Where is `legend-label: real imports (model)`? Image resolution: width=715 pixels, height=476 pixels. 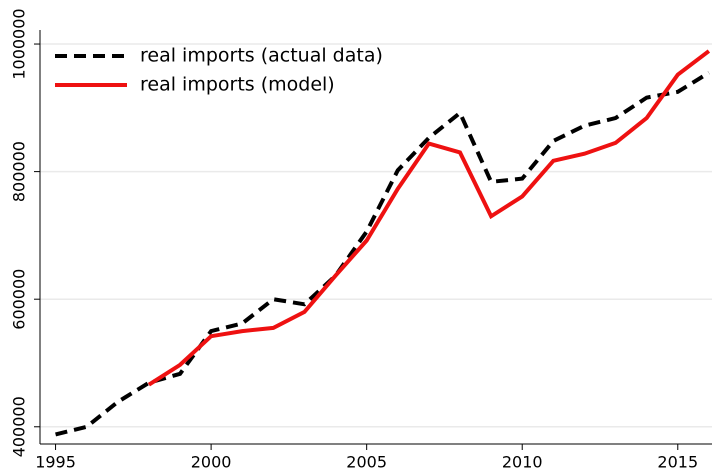 legend-label: real imports (model) is located at coordinates (237, 85).